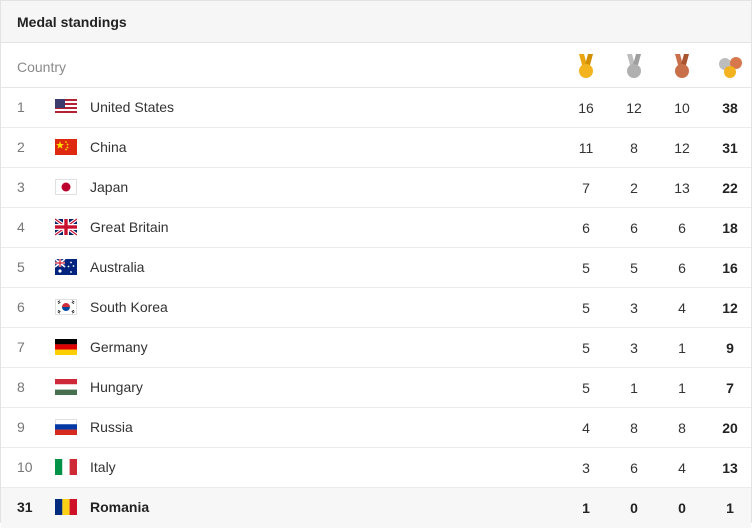 The width and height of the screenshot is (754, 528). What do you see at coordinates (117, 267) in the screenshot?
I see `country-name: Australia` at bounding box center [117, 267].